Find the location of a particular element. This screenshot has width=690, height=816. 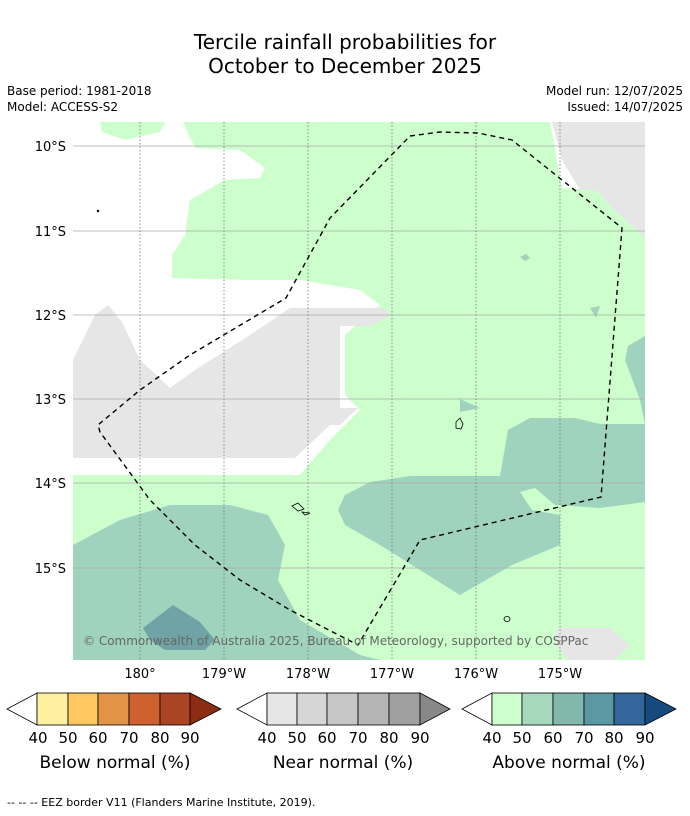

below-tick-60: 60 is located at coordinates (98, 738).